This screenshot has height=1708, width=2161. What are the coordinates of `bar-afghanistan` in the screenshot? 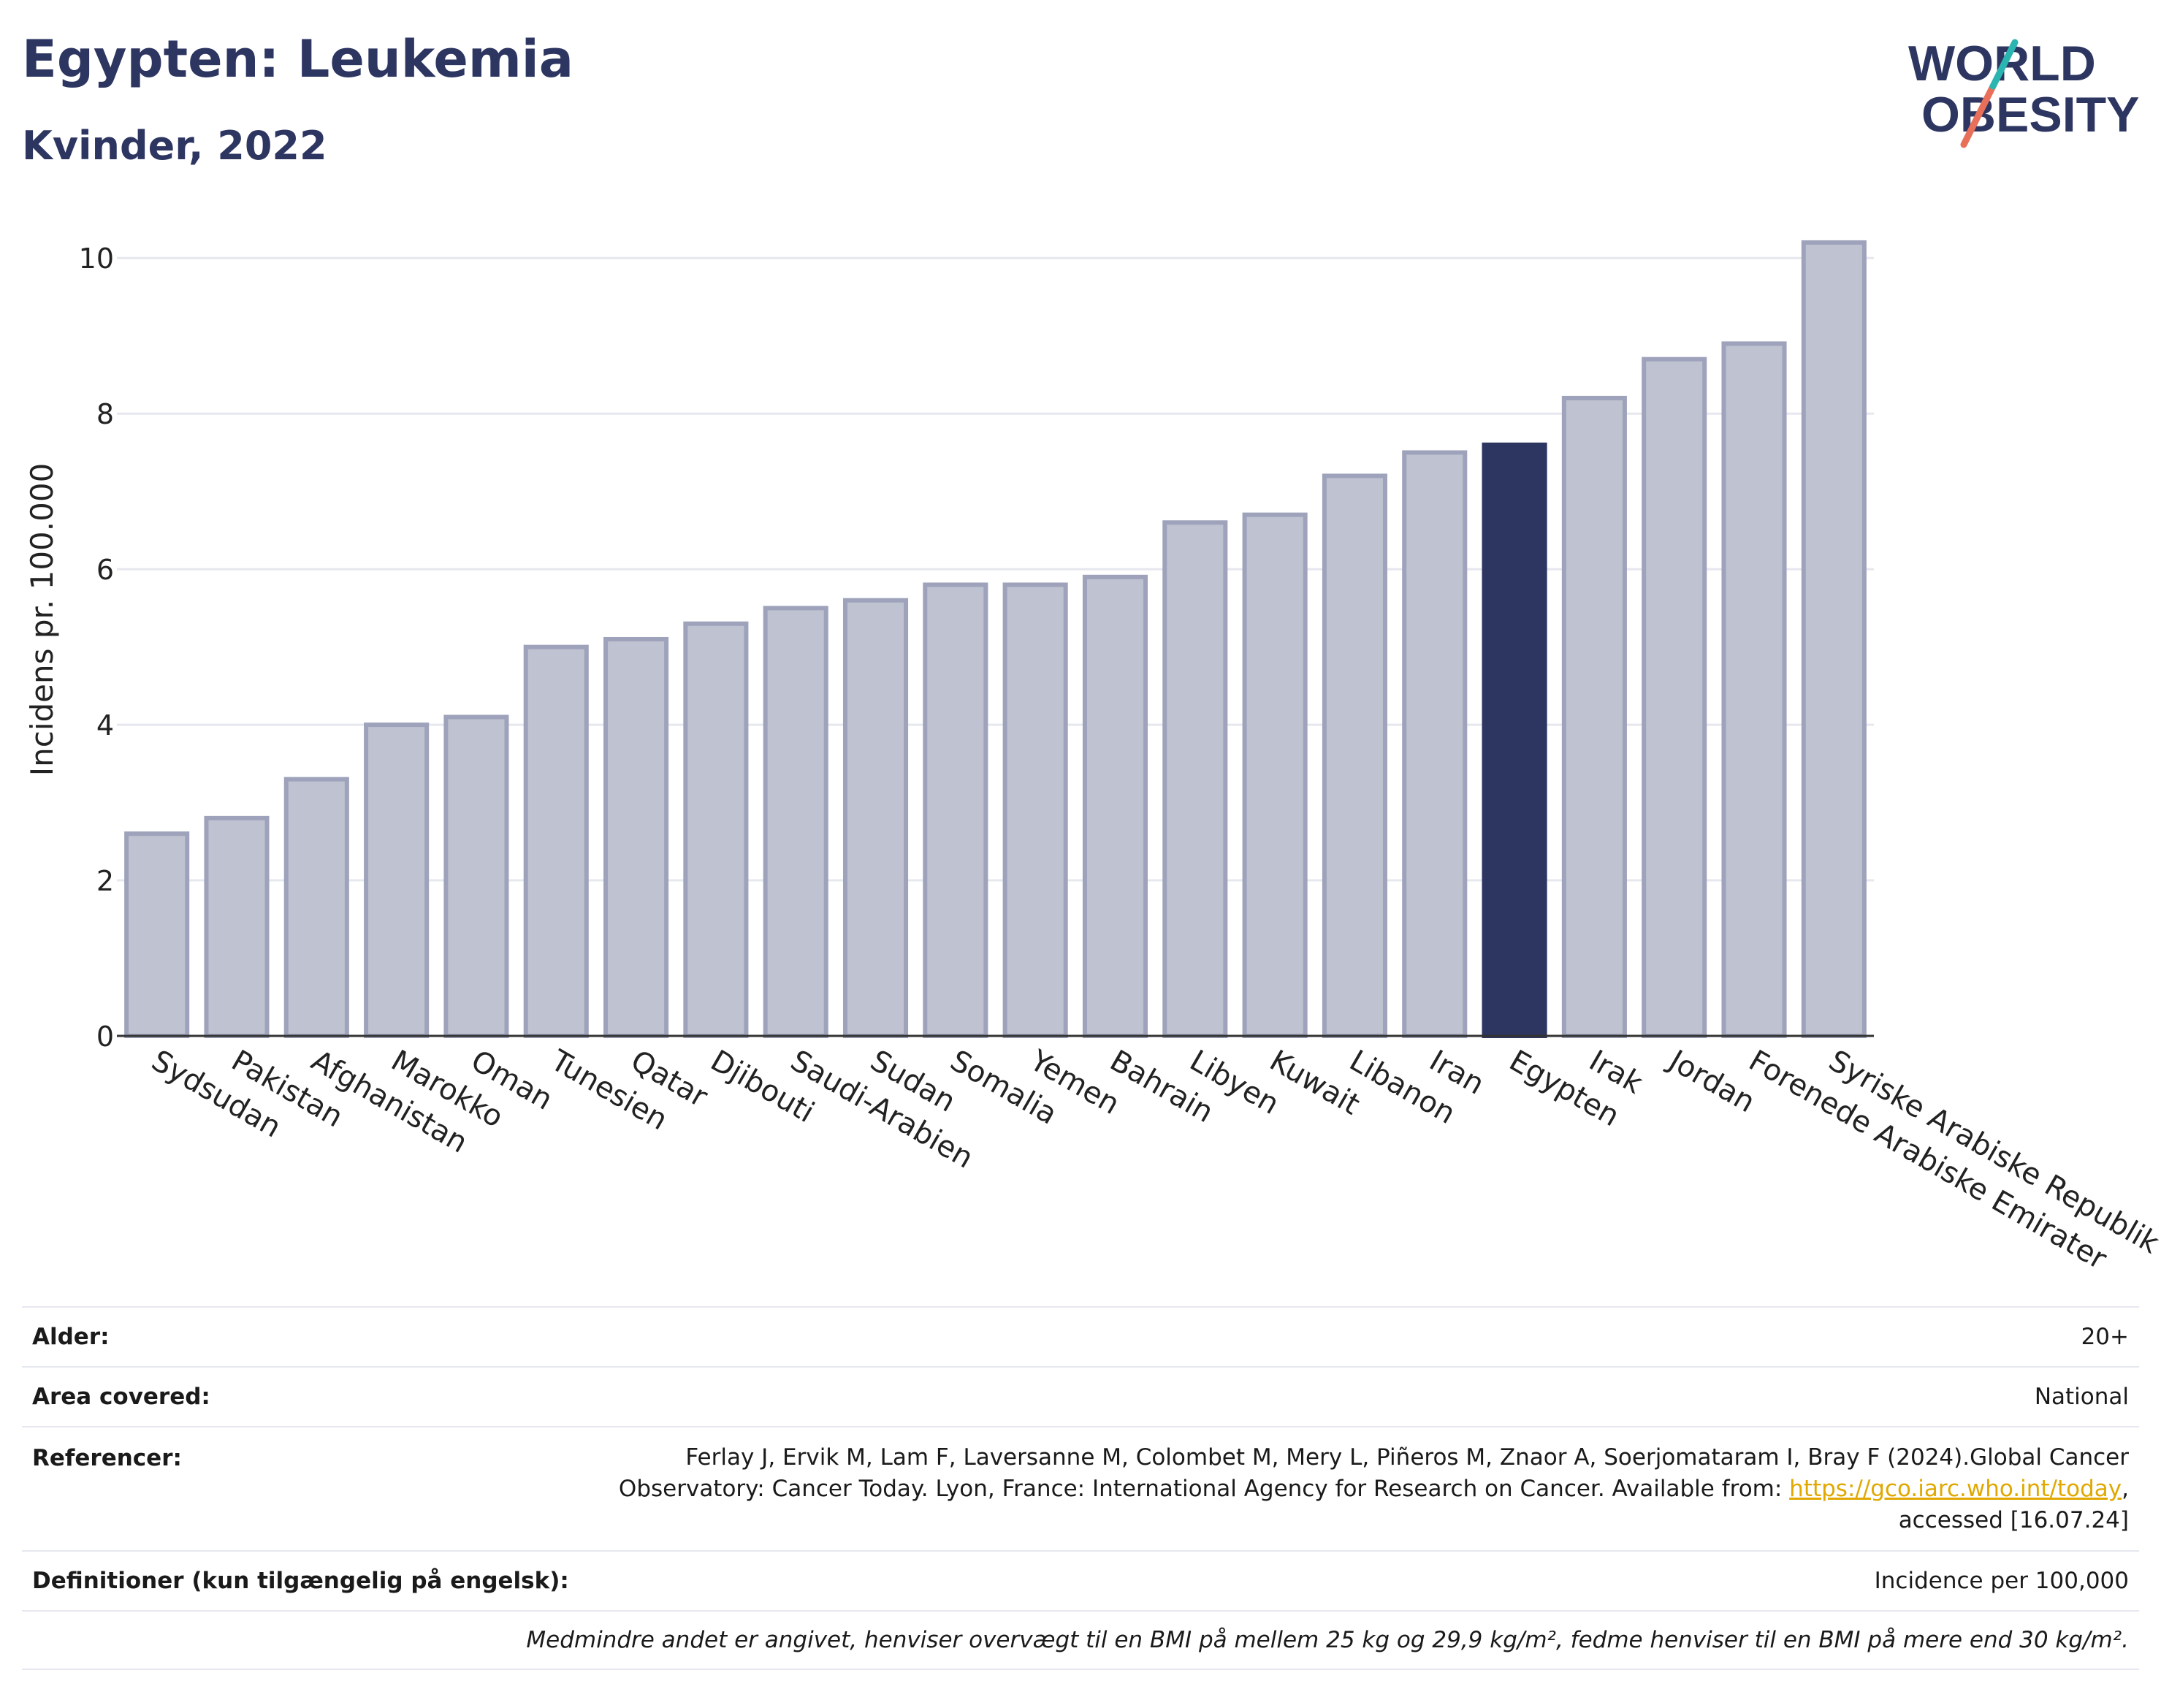 It's located at (316, 907).